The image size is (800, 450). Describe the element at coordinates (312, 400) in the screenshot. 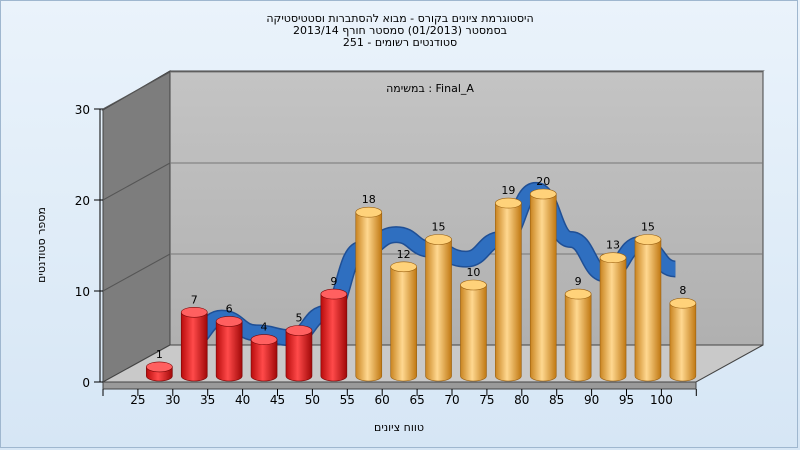

I see `x-tick-label: 50` at that location.